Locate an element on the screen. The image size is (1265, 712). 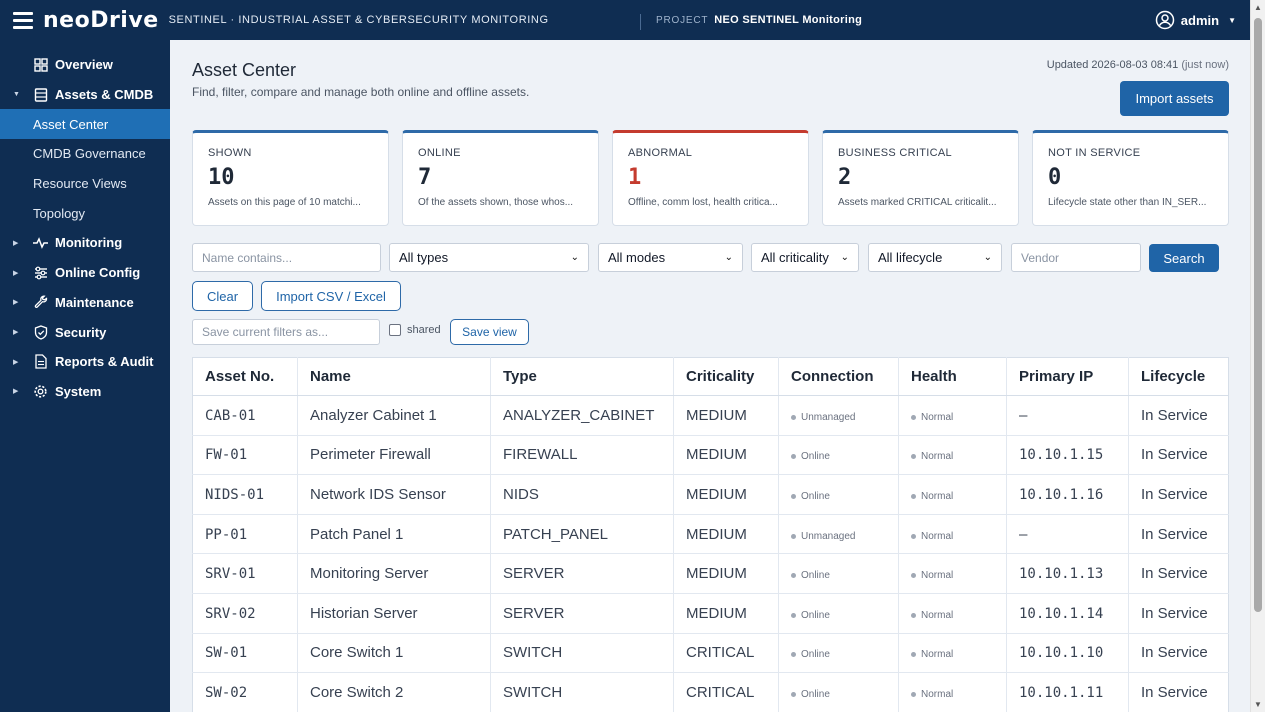
sidebar-item-reports-audit: ▶ Reports & Audit is located at coordinates (85, 362).